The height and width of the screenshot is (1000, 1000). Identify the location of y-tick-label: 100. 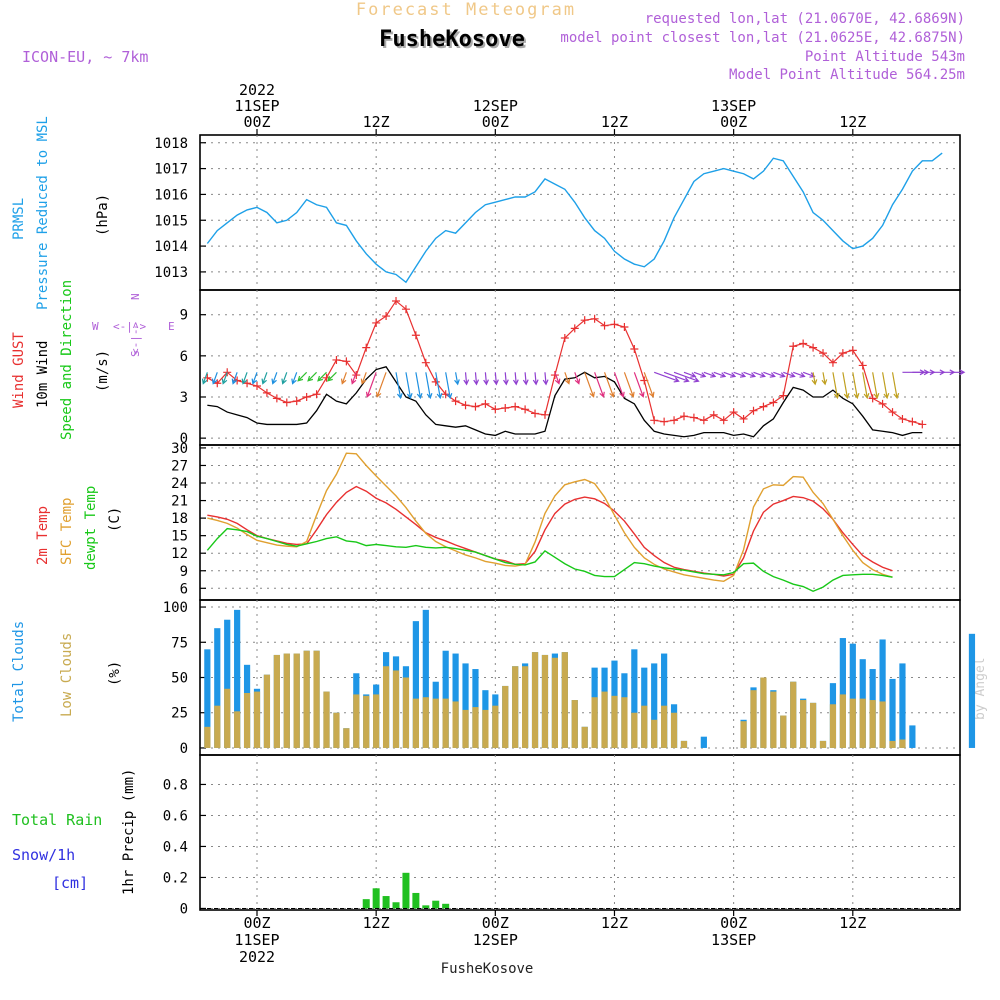
(175, 608).